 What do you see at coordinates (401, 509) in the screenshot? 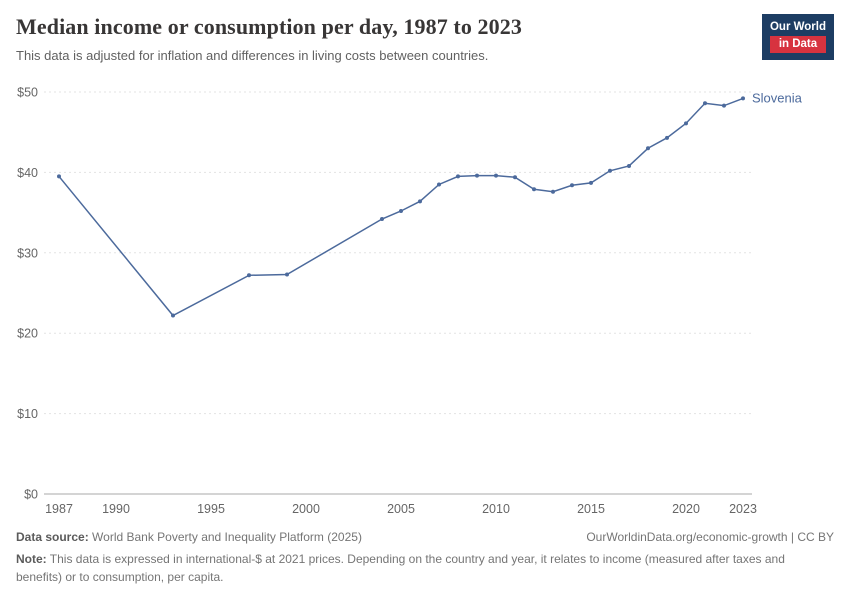
I see `x-tick-label: 2005` at bounding box center [401, 509].